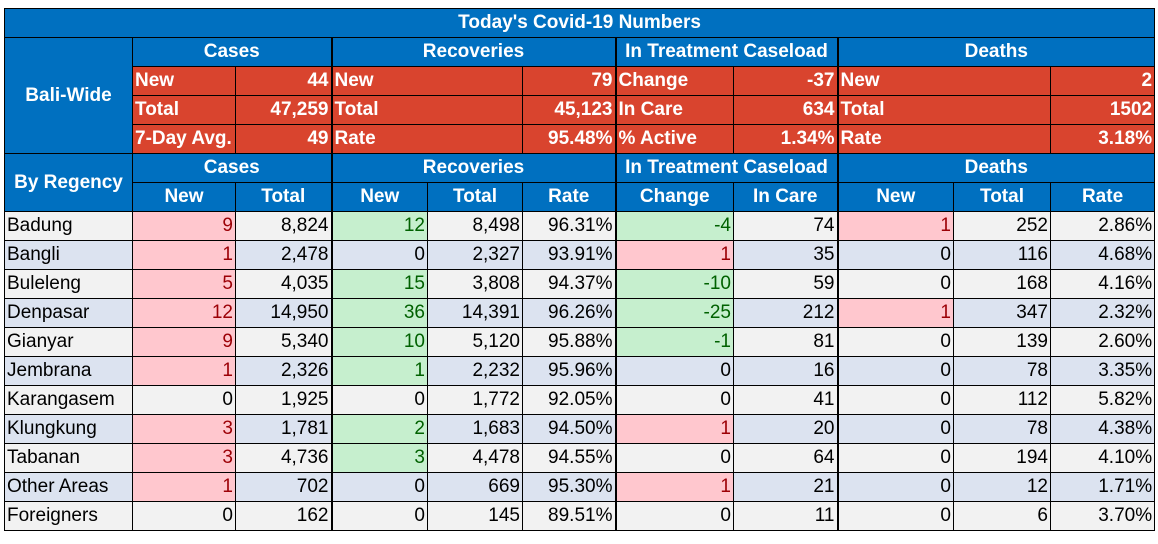 The width and height of the screenshot is (1158, 544). What do you see at coordinates (283, 226) in the screenshot?
I see `cell-c-total: 8,824` at bounding box center [283, 226].